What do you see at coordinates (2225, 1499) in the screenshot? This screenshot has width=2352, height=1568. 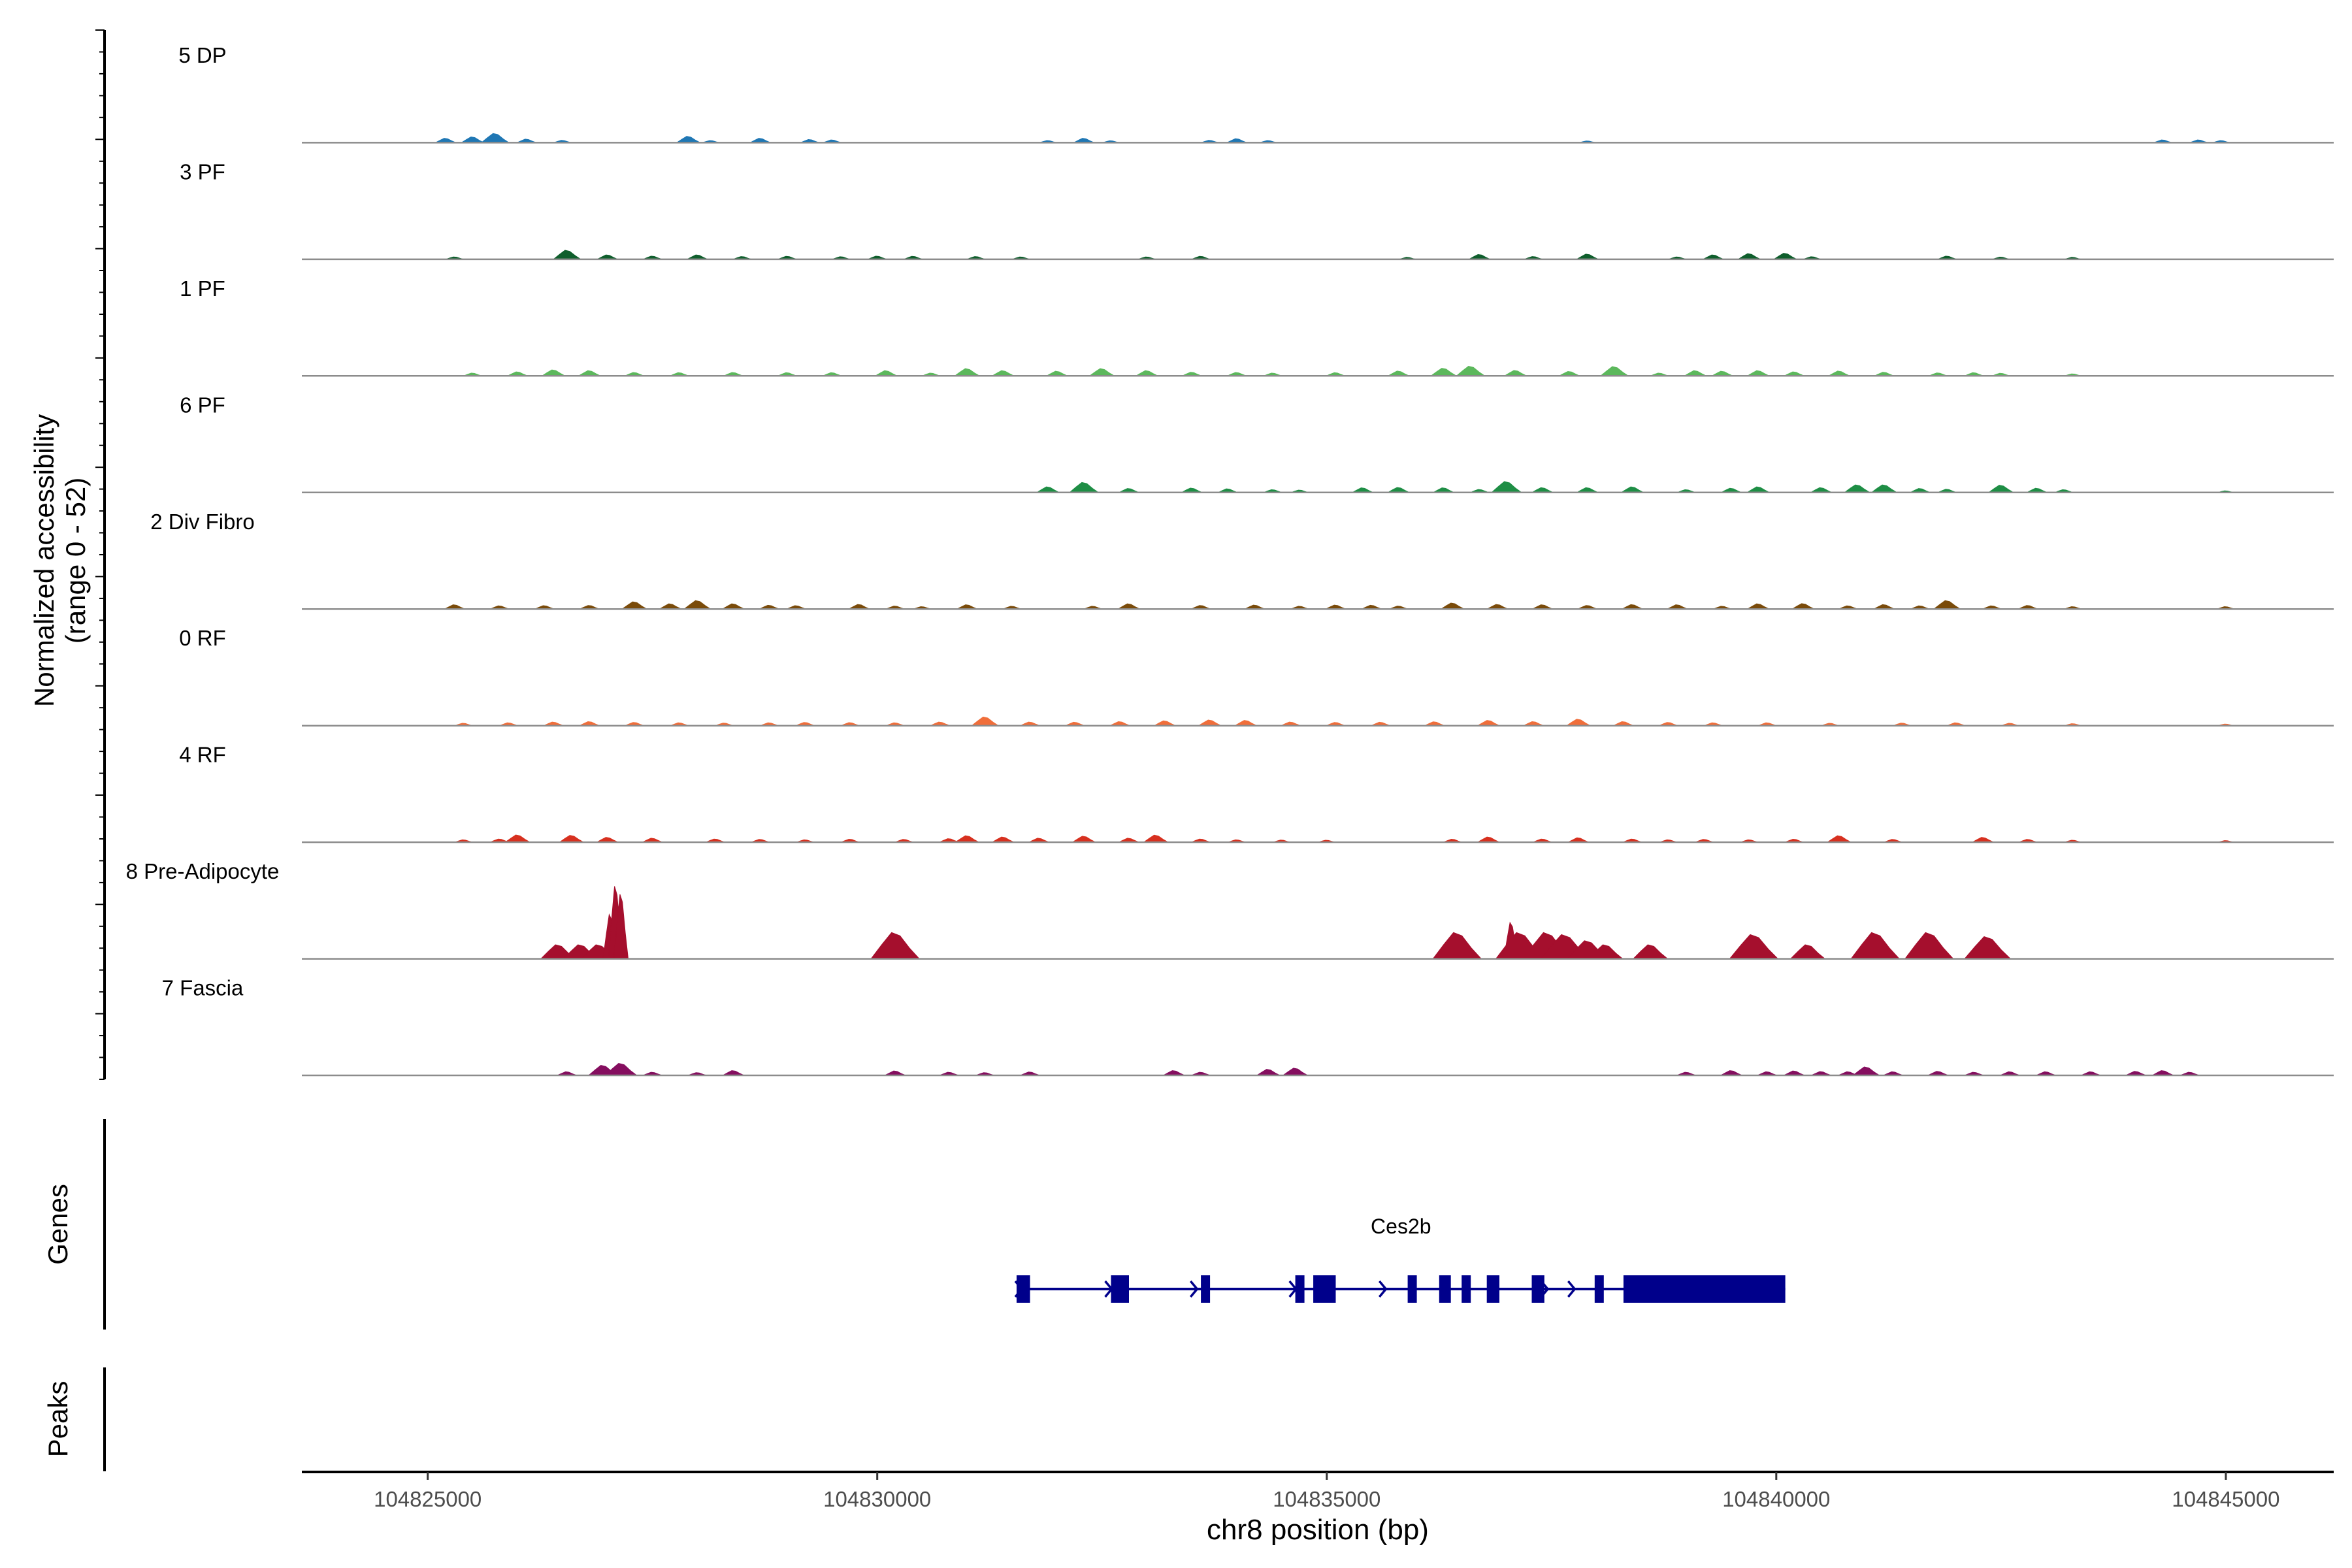 I see `x-tick-label: 104845000` at bounding box center [2225, 1499].